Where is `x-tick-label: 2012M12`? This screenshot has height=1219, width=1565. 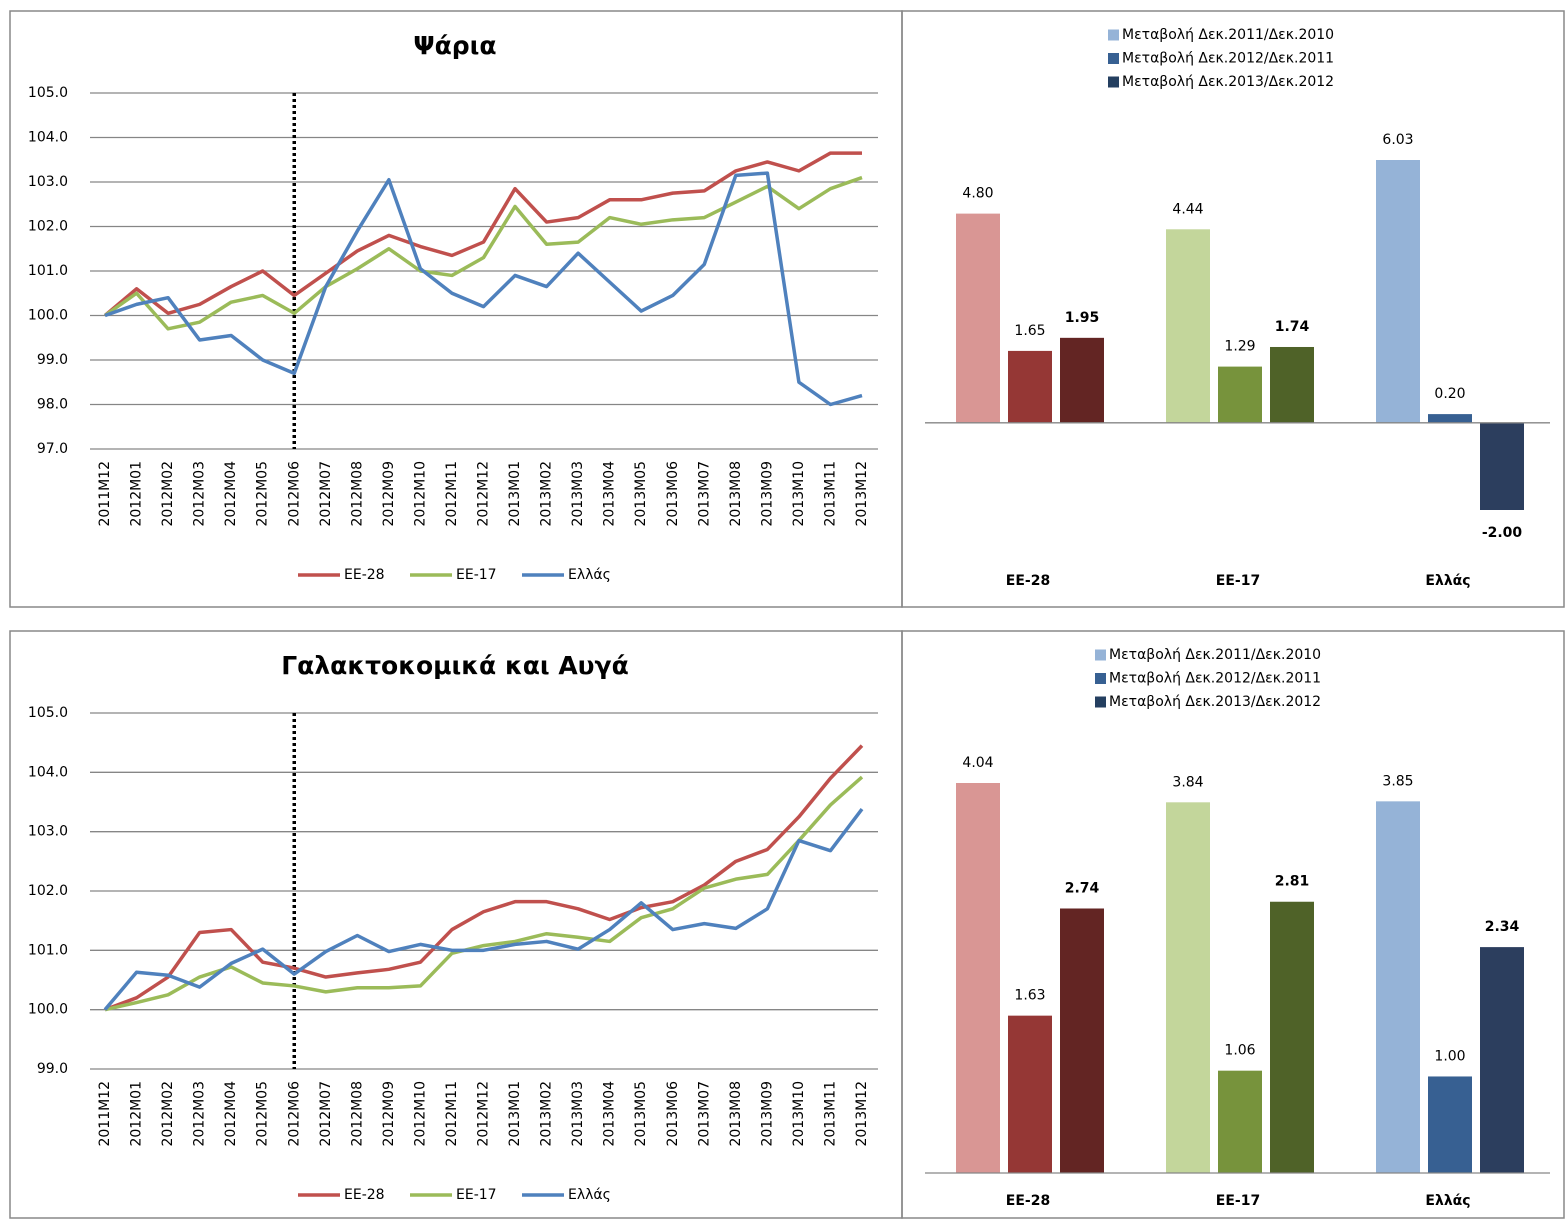 x-tick-label: 2012M12 is located at coordinates (484, 1114).